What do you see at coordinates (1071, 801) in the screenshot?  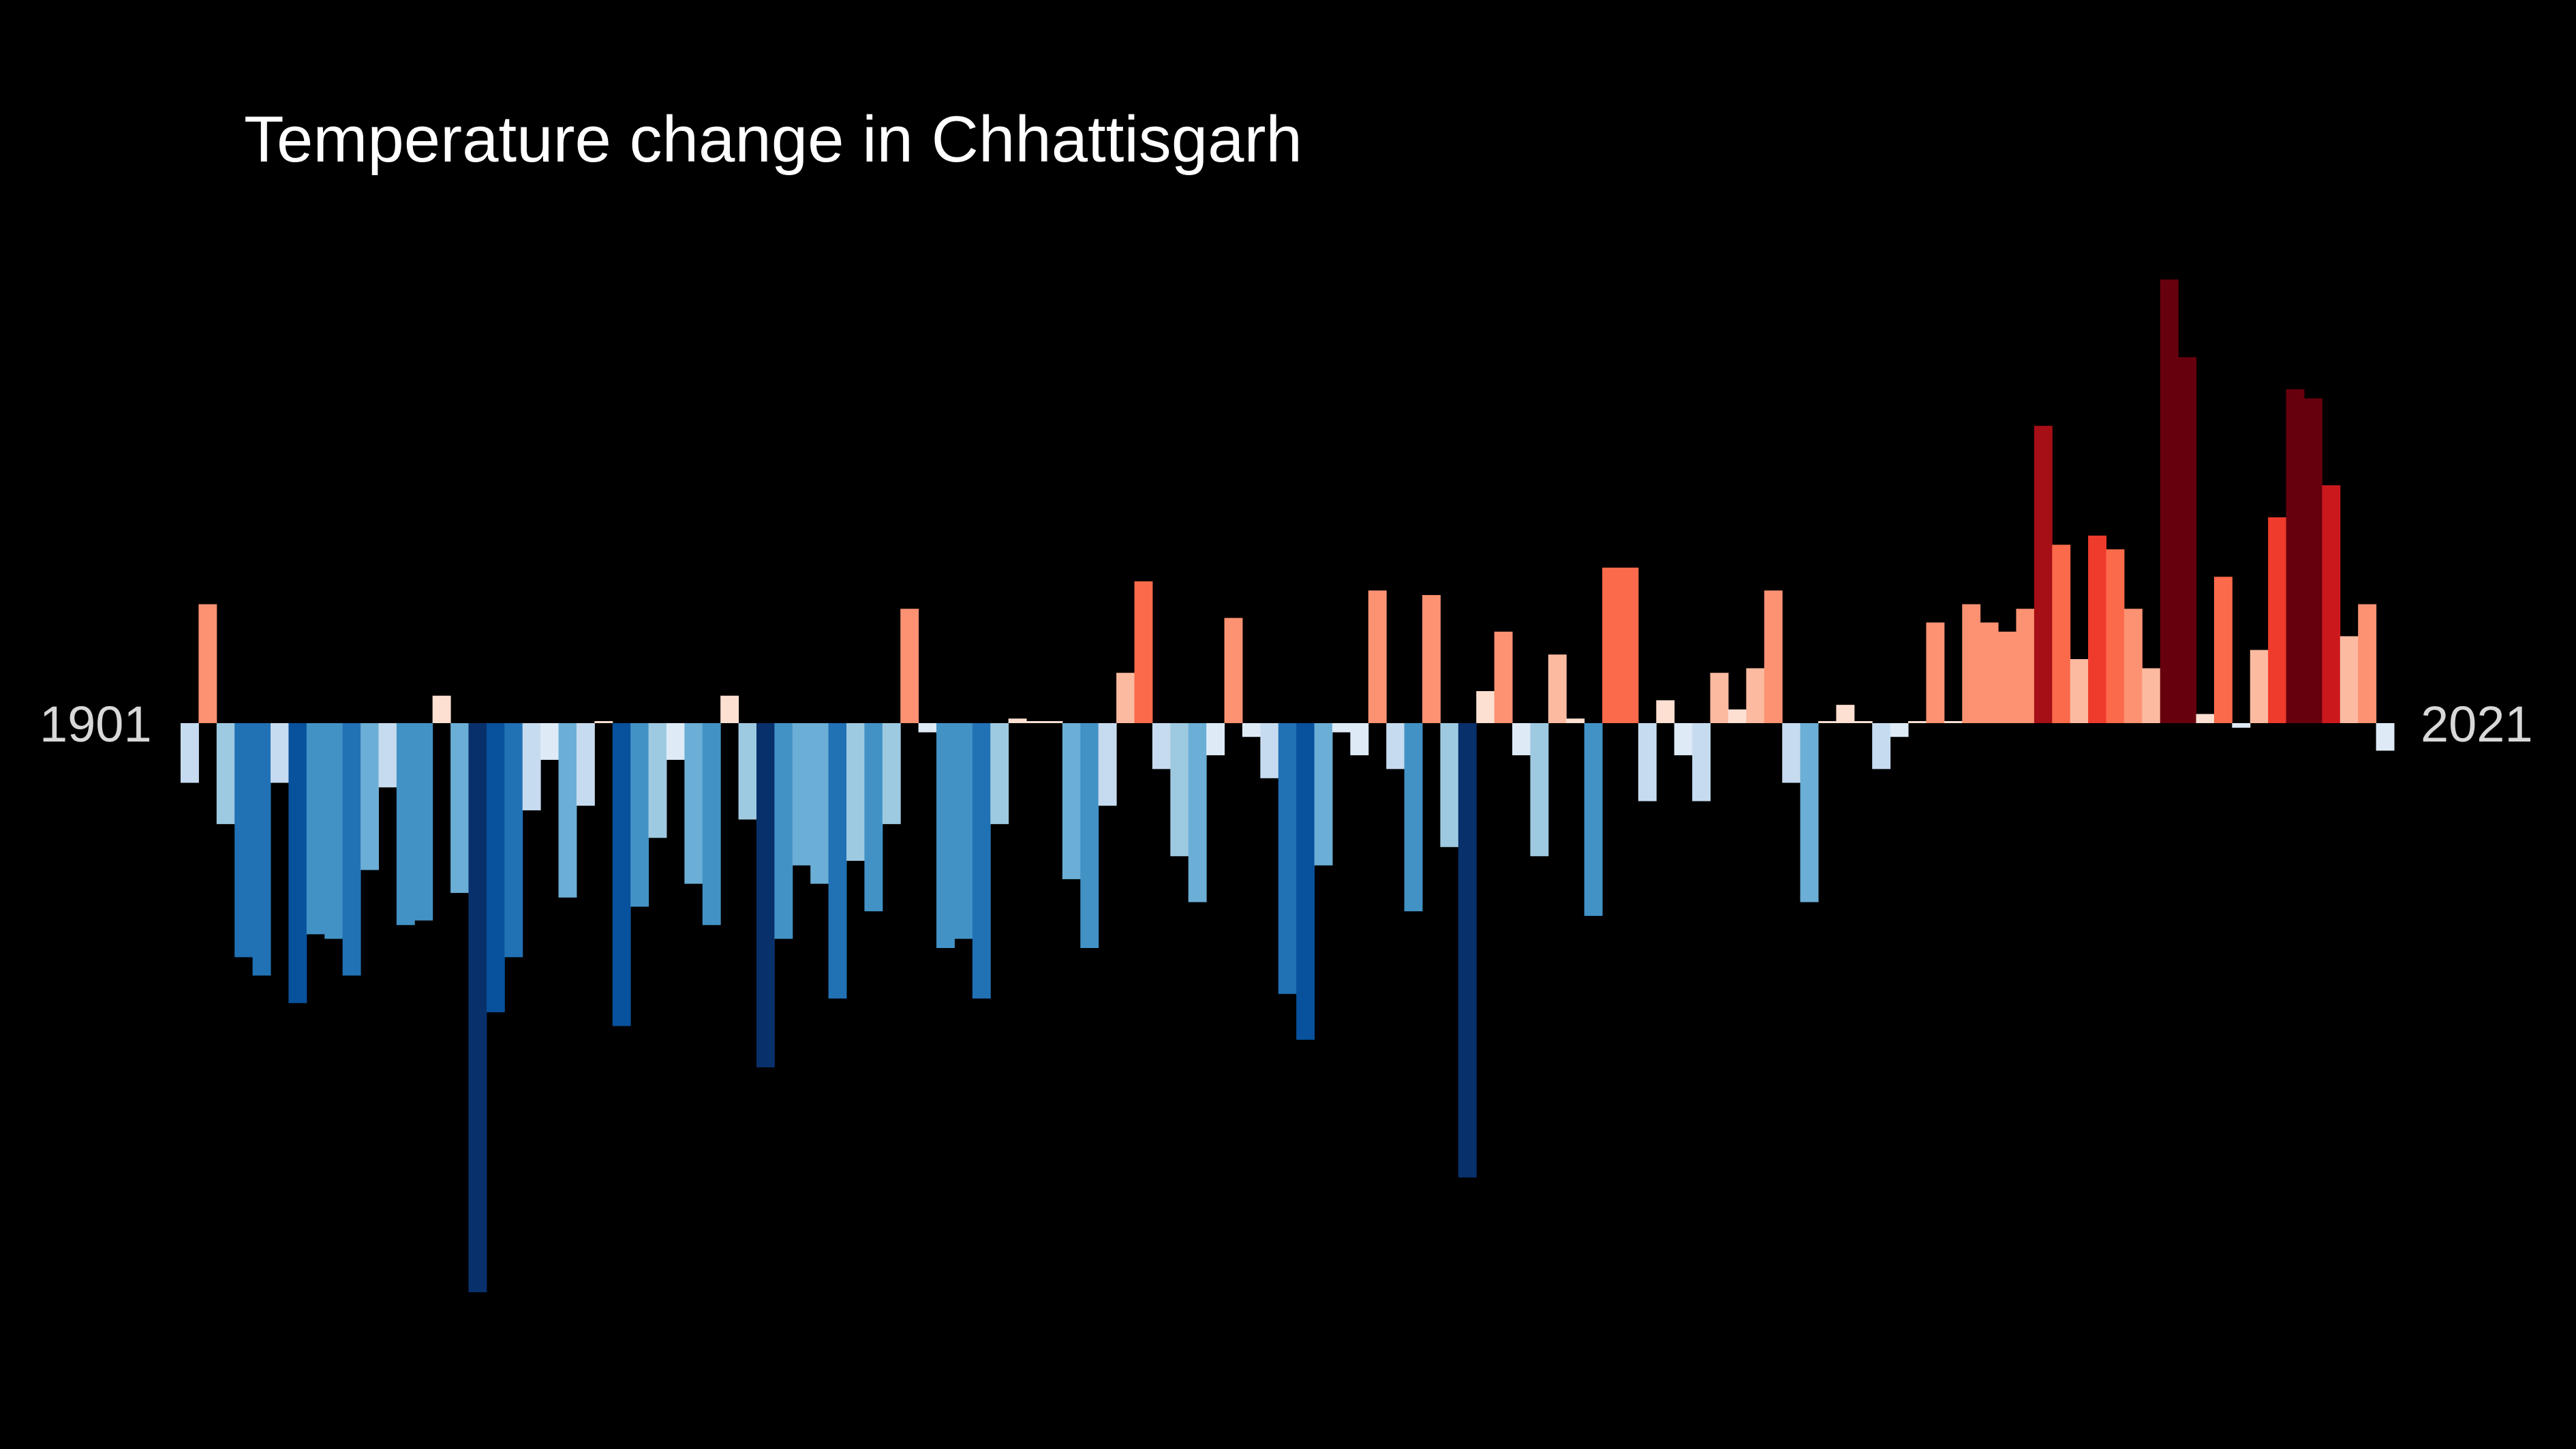 I see `bar-1950` at bounding box center [1071, 801].